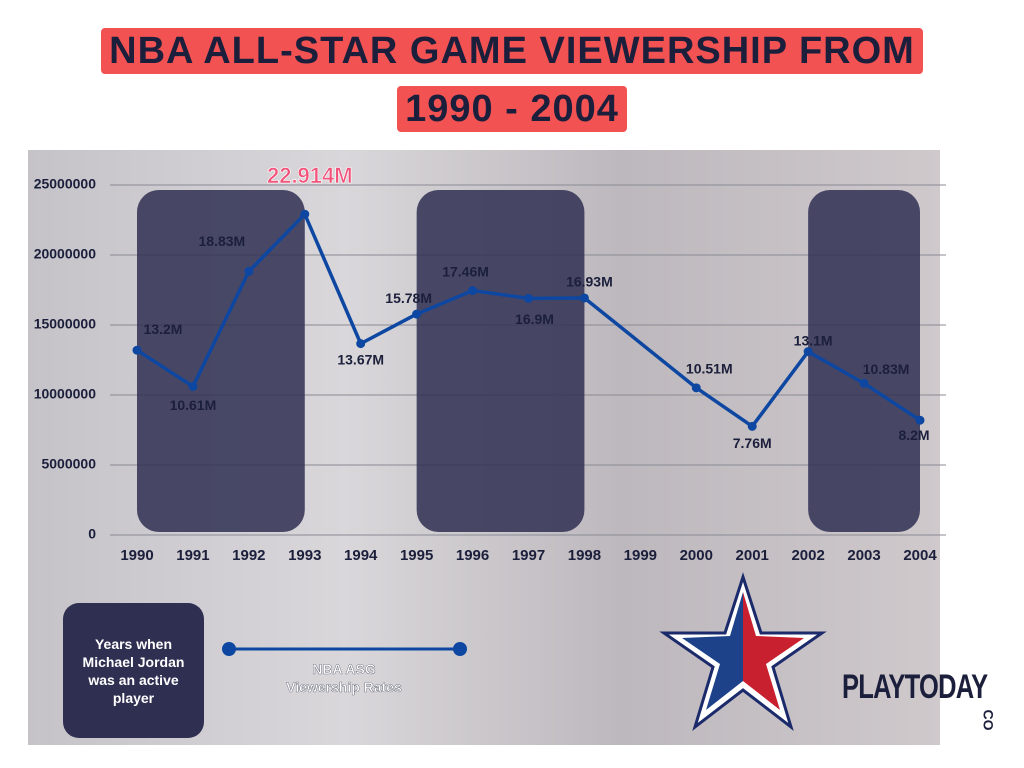  Describe the element at coordinates (640, 555) in the screenshot. I see `x-tick-label: 1999` at that location.